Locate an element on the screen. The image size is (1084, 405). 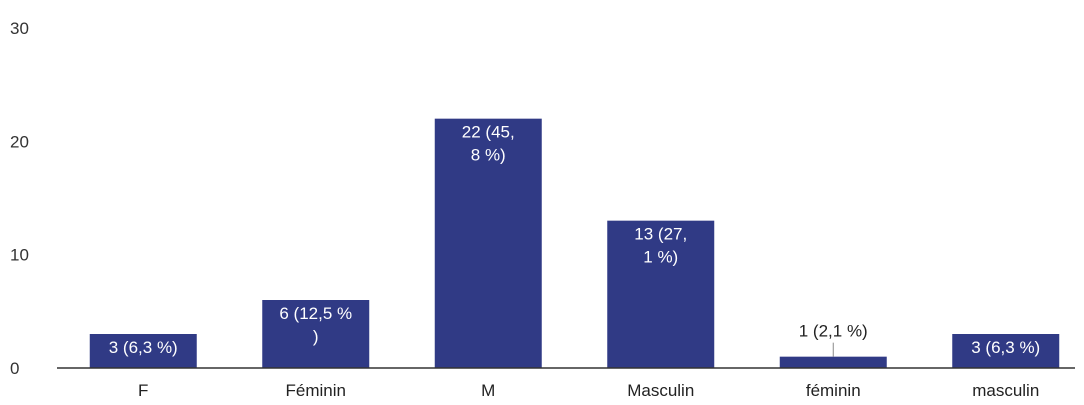
x-tick-label: Masculin is located at coordinates (660, 390).